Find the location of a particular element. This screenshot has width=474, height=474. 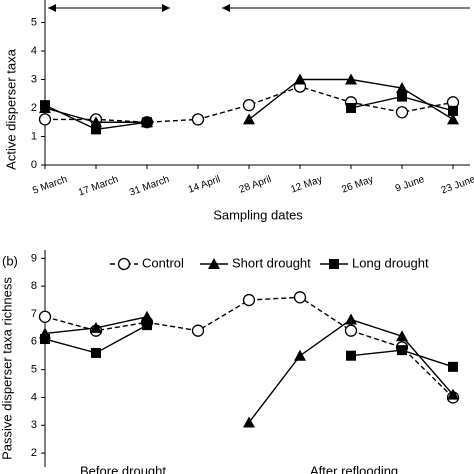

y-tick-label: 9 is located at coordinates (34, 258).